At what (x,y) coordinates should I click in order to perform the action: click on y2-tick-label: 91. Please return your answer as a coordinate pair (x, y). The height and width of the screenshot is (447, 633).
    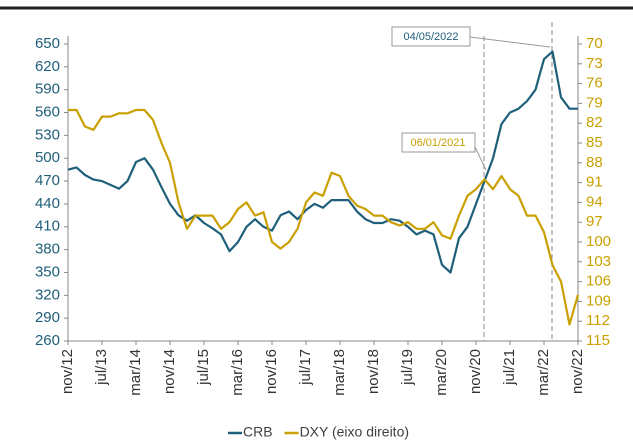
    Looking at the image, I should click on (594, 182).